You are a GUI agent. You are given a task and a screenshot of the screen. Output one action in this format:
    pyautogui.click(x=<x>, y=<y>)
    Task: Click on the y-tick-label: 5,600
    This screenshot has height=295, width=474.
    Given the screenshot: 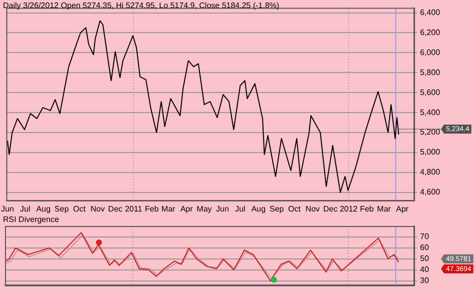 What is the action you would take?
    pyautogui.click(x=430, y=92)
    